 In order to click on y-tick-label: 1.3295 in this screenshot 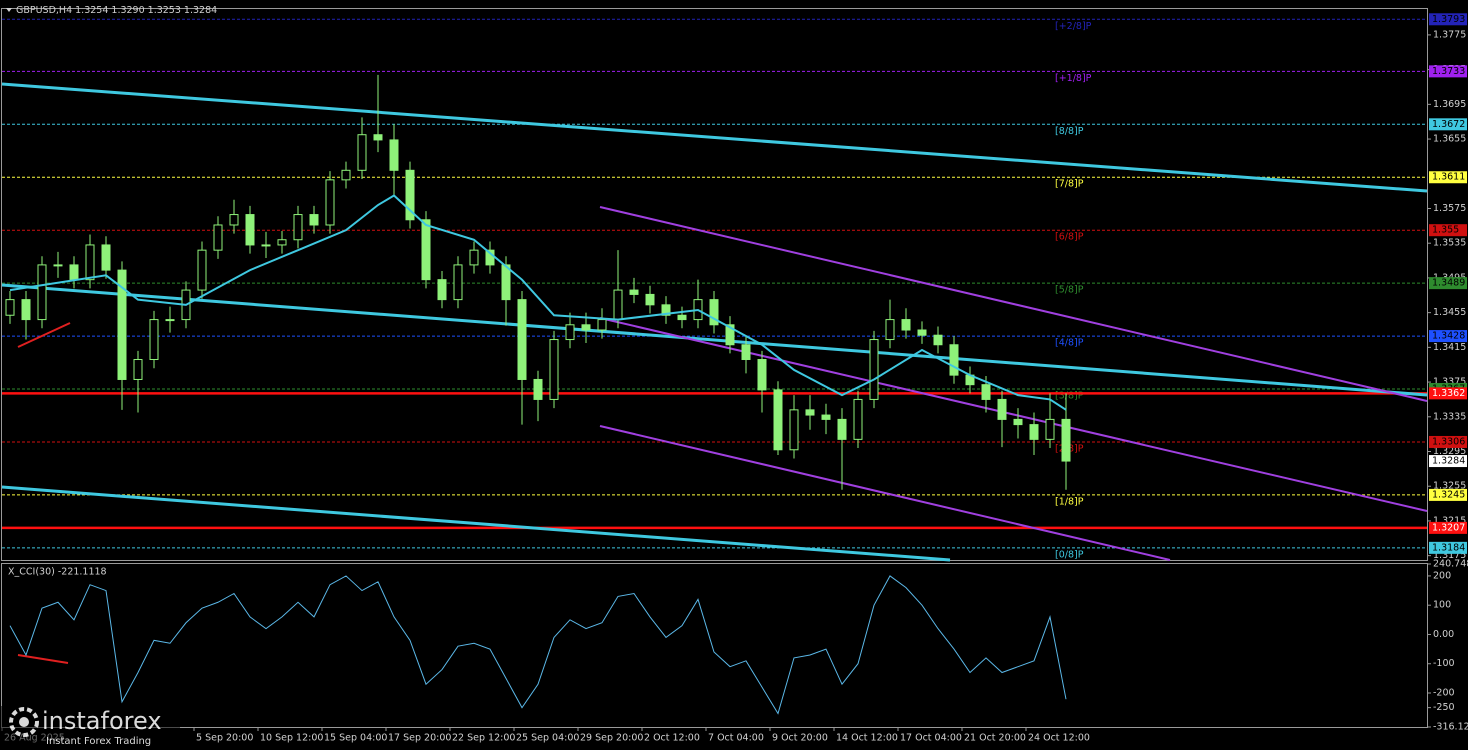, I will do `click(1449, 451)`.